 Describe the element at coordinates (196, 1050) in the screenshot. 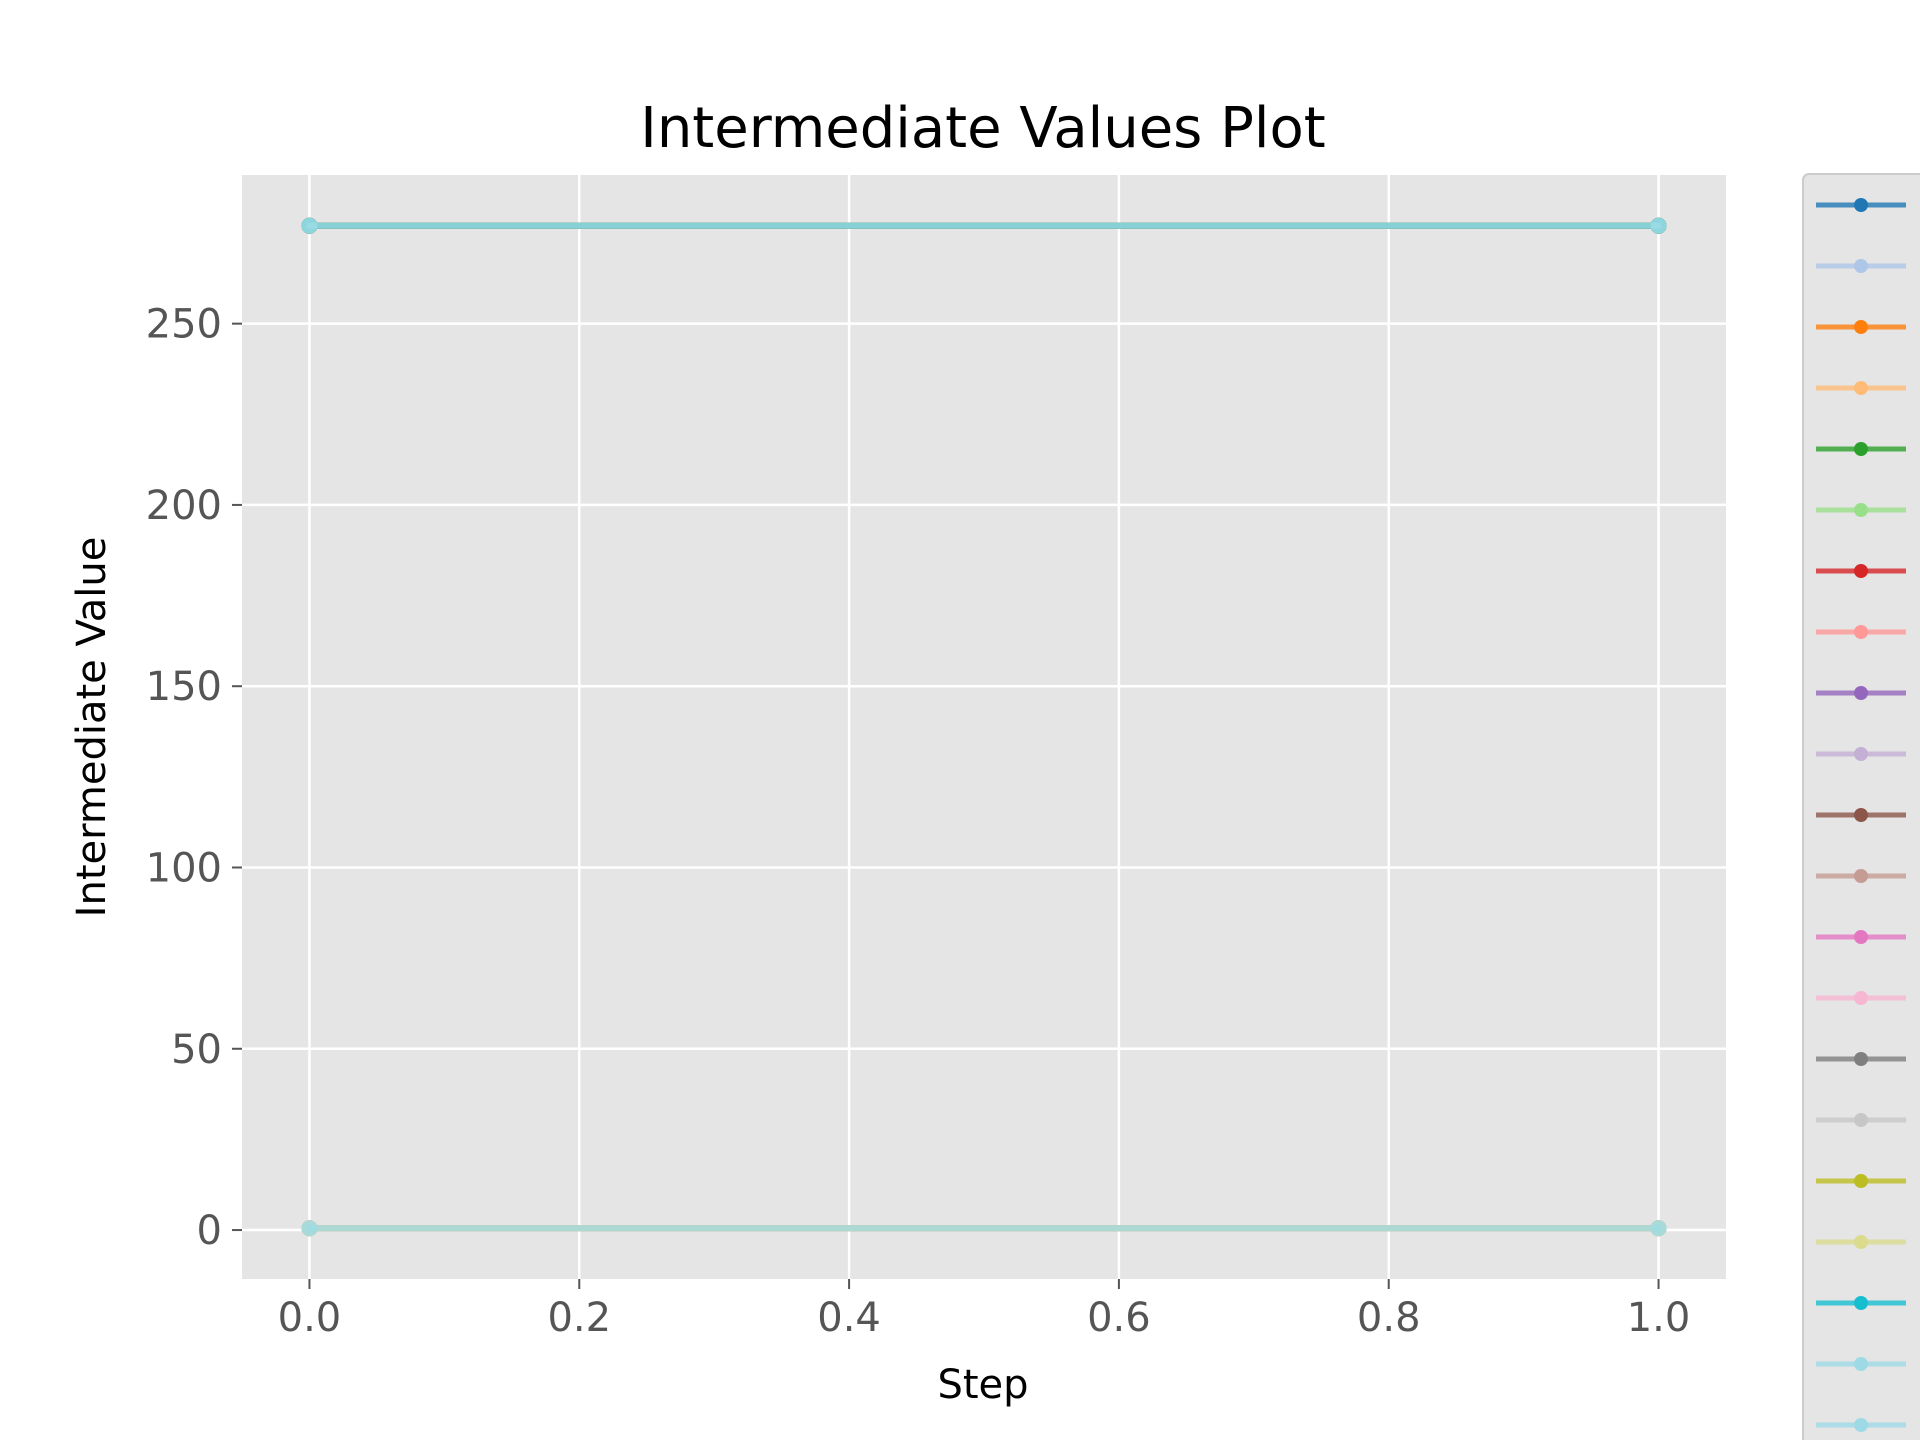

I see `y-tick-label: 50` at that location.